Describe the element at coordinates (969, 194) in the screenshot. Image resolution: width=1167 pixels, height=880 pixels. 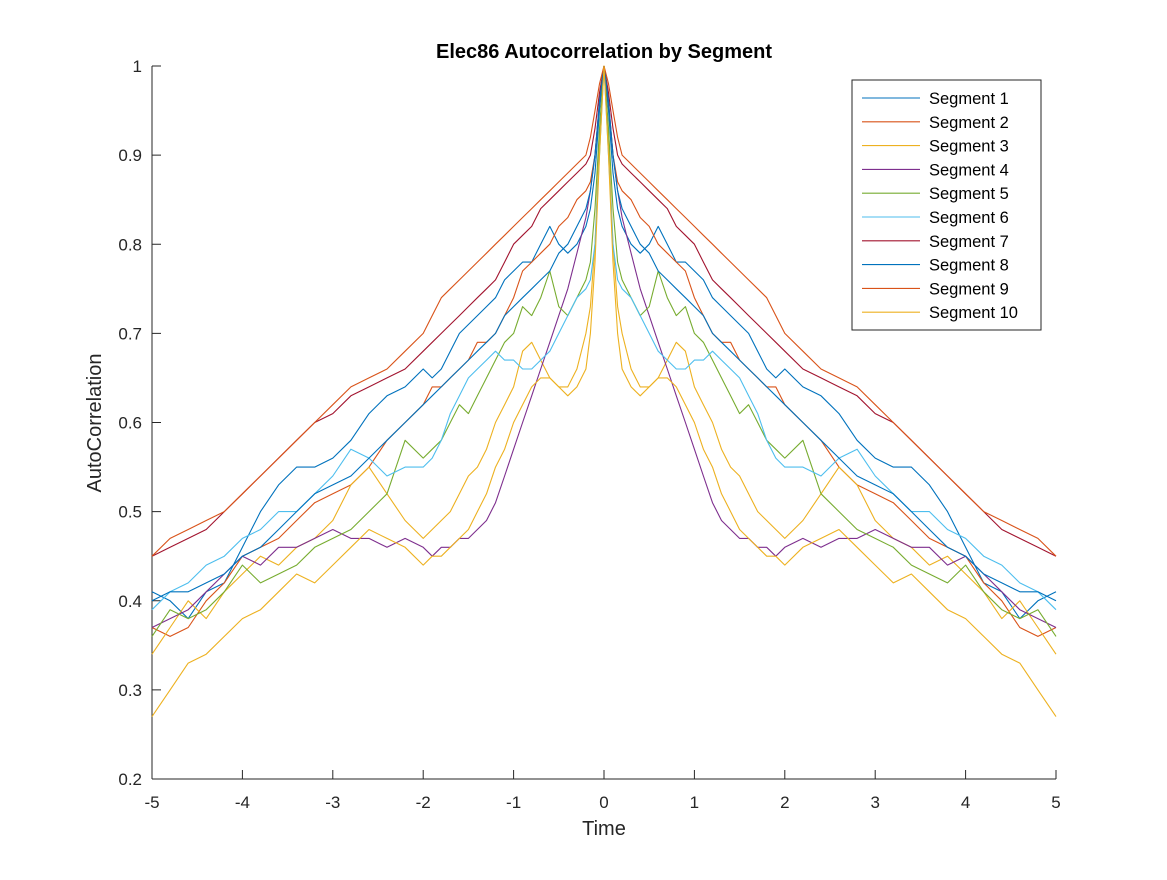
I see `legend-label: Segment 5` at that location.